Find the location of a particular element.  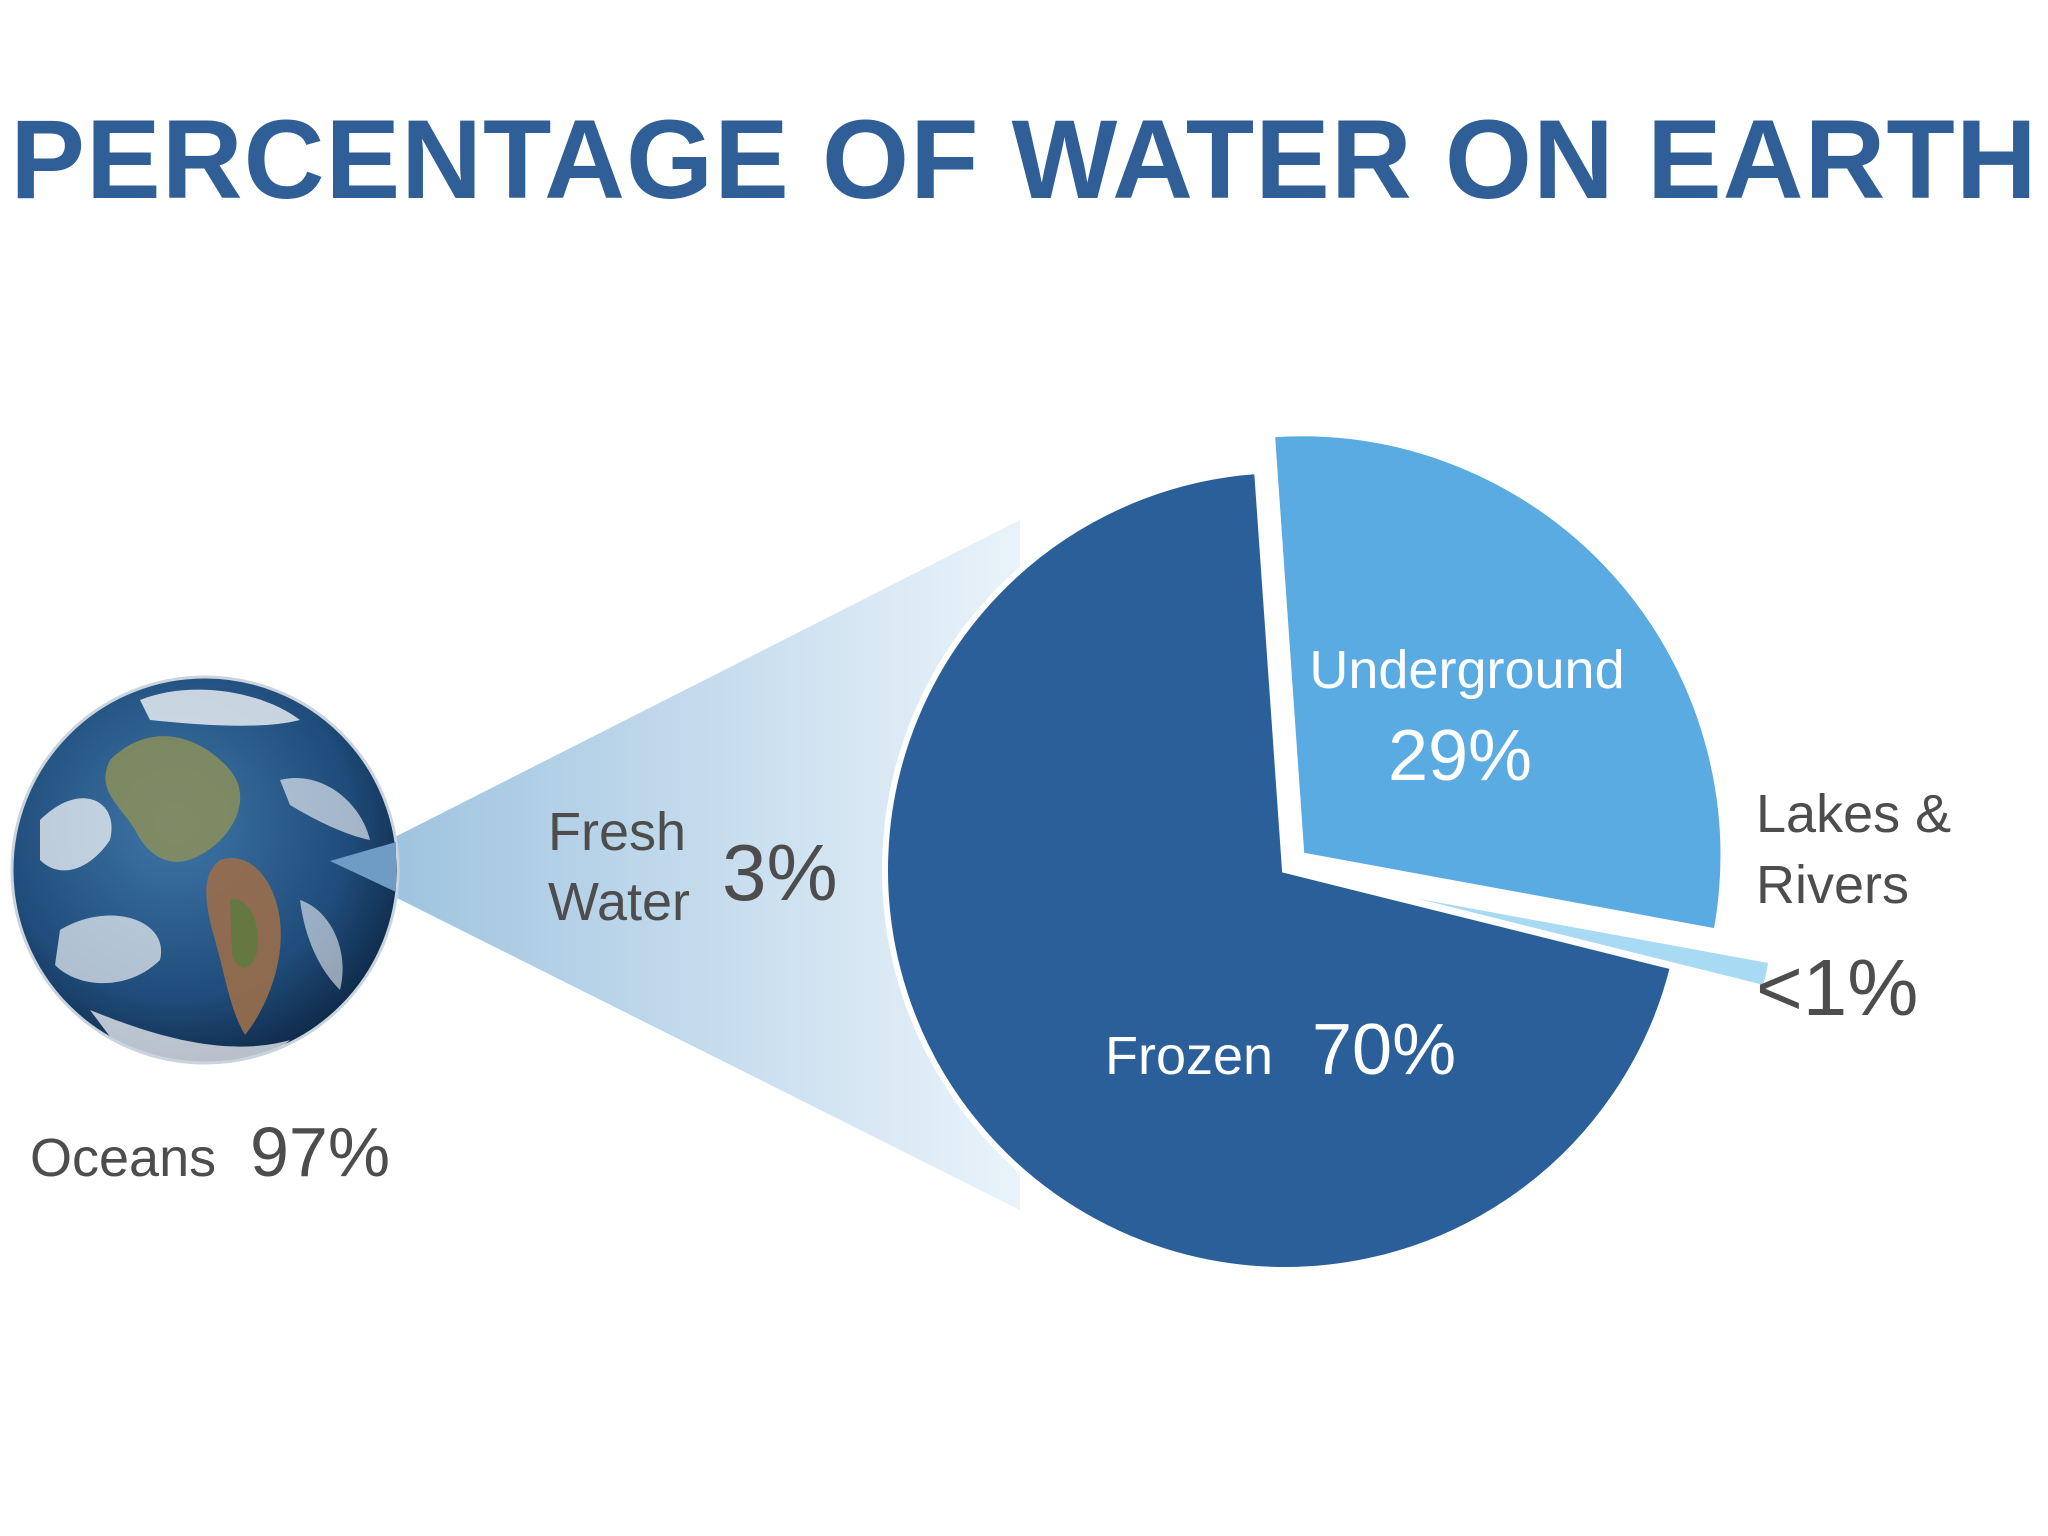

fresh-water-wedge is located at coordinates (363, 867).